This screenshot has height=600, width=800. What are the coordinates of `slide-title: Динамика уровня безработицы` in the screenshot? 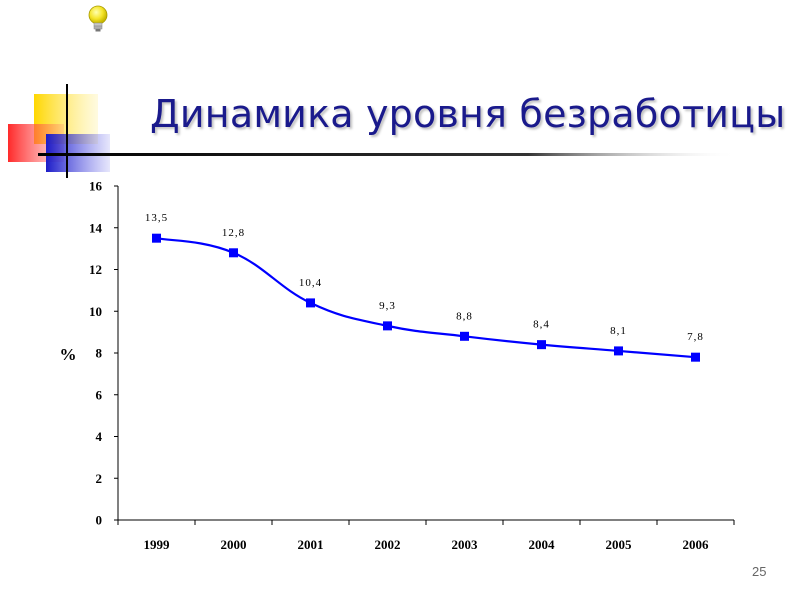 It's located at (468, 114).